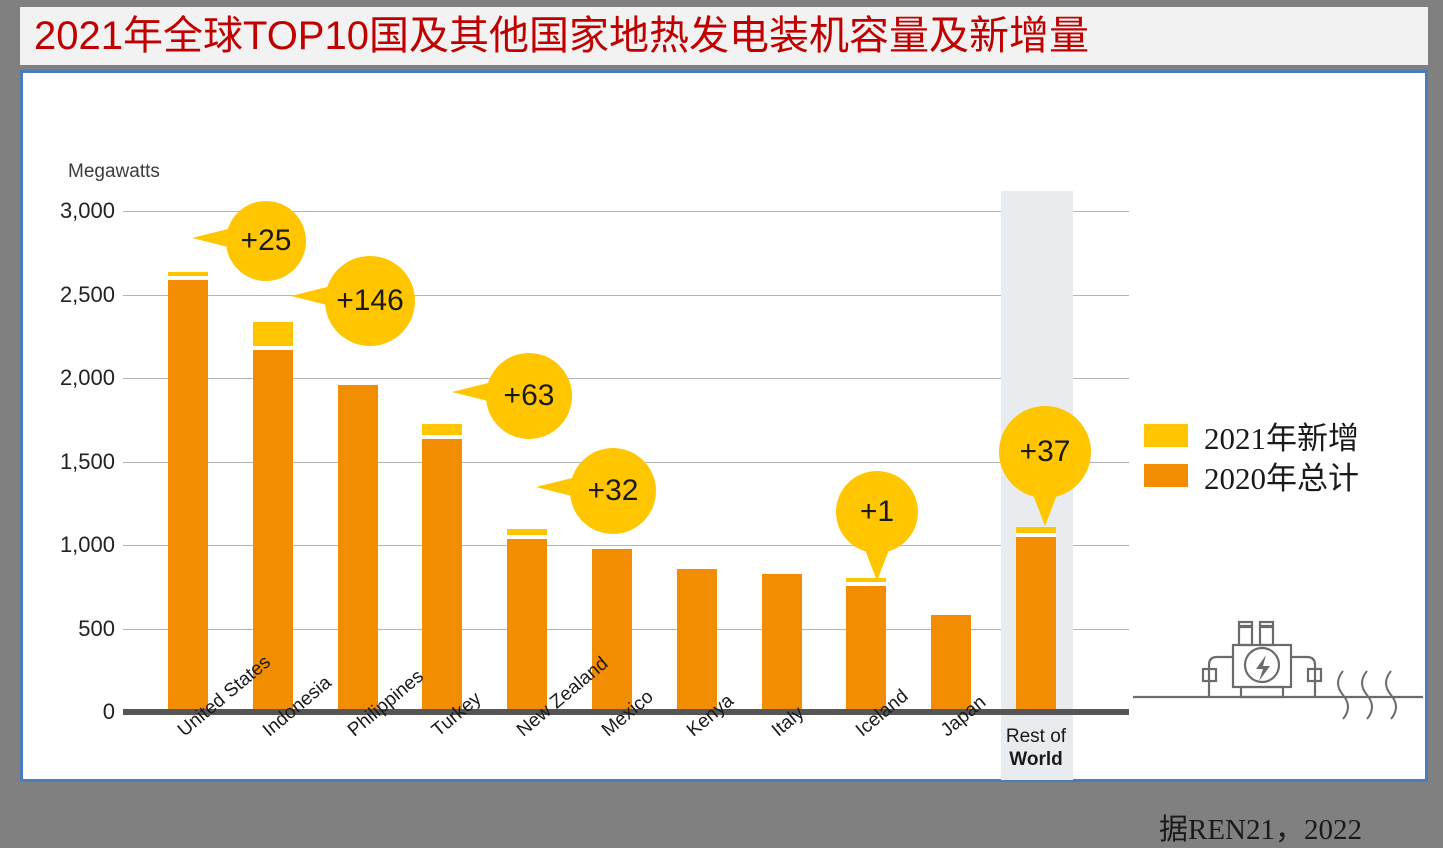 The width and height of the screenshot is (1443, 848). What do you see at coordinates (1045, 452) in the screenshot?
I see `callout-label: +37` at bounding box center [1045, 452].